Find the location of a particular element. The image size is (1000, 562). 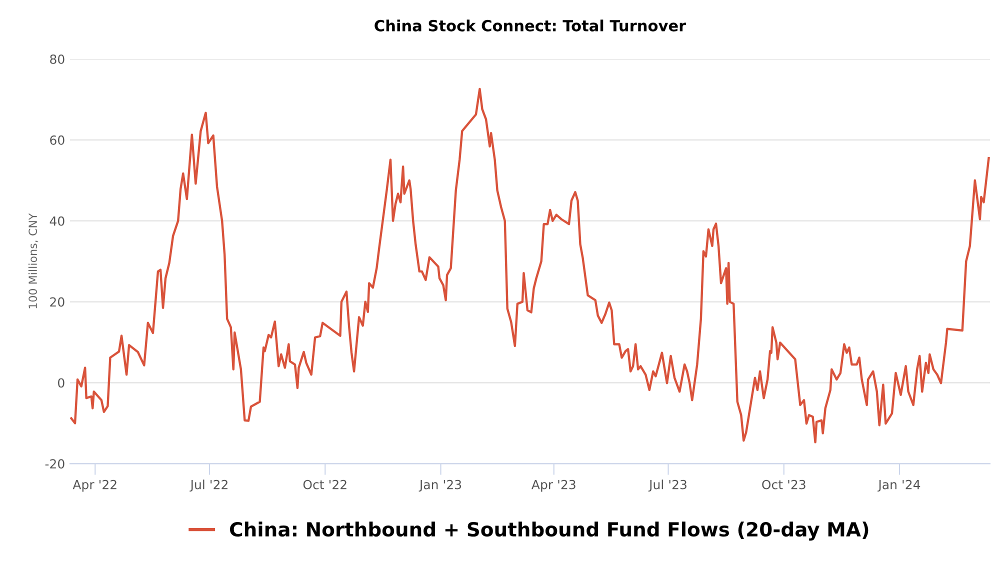

y-tick-label: 0 is located at coordinates (61, 383).